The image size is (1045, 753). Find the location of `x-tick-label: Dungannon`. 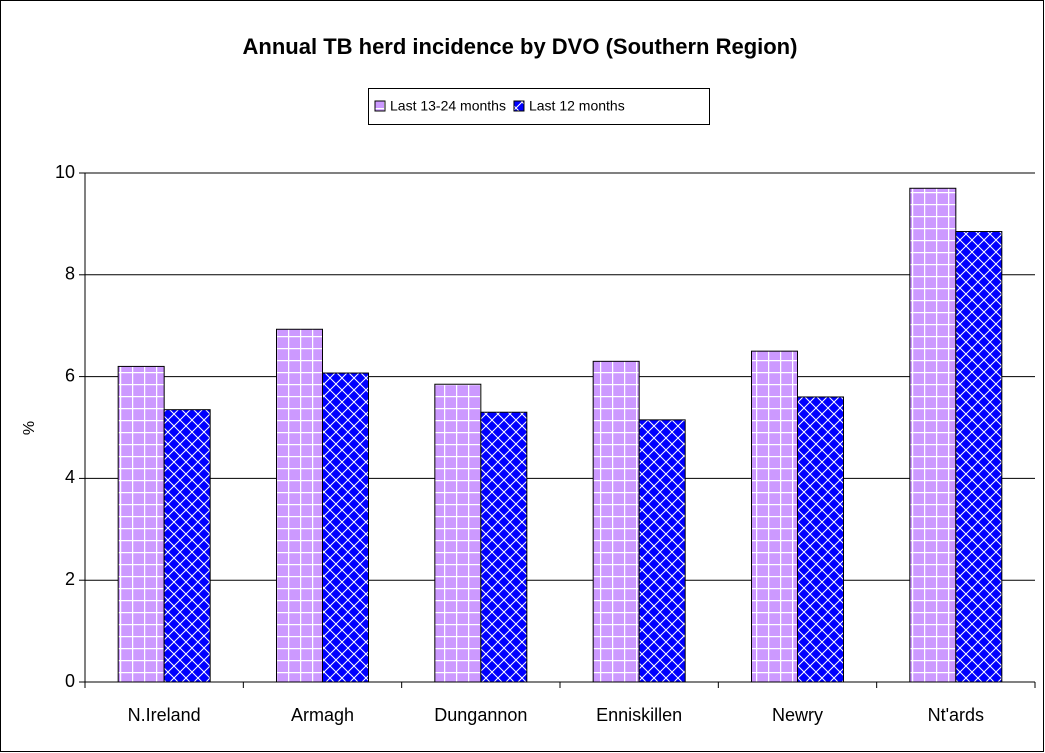

x-tick-label: Dungannon is located at coordinates (480, 715).